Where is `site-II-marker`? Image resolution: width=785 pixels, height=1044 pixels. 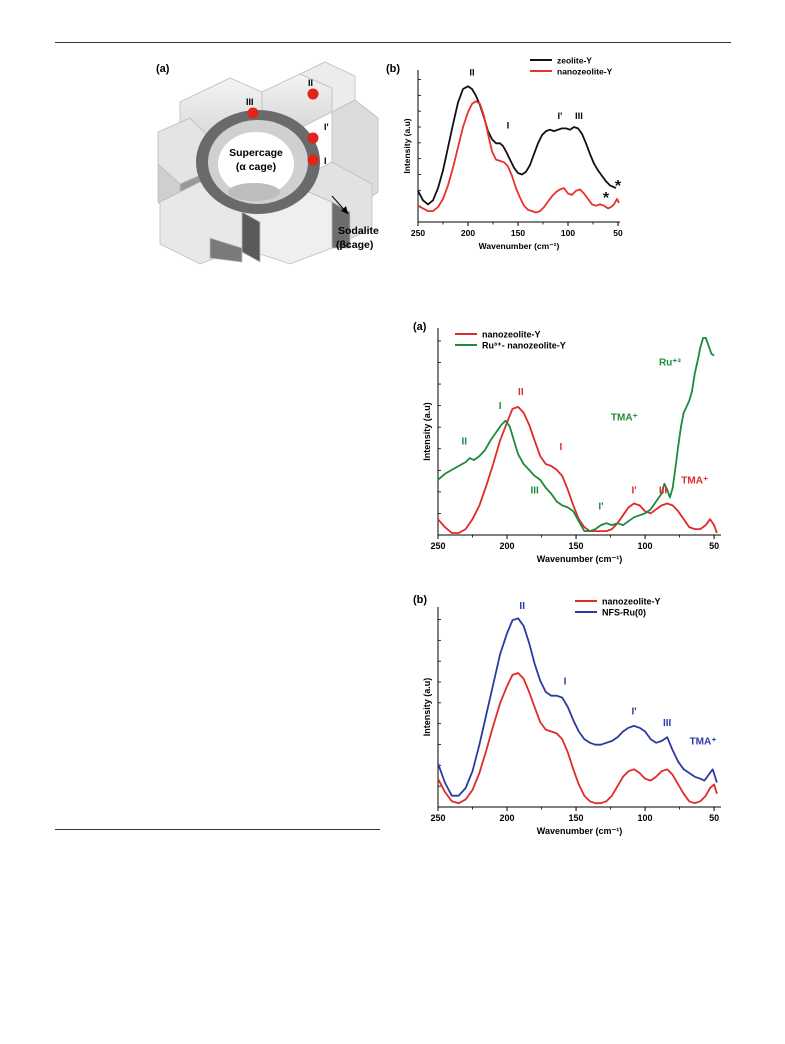
site-II-marker is located at coordinates (313, 94).